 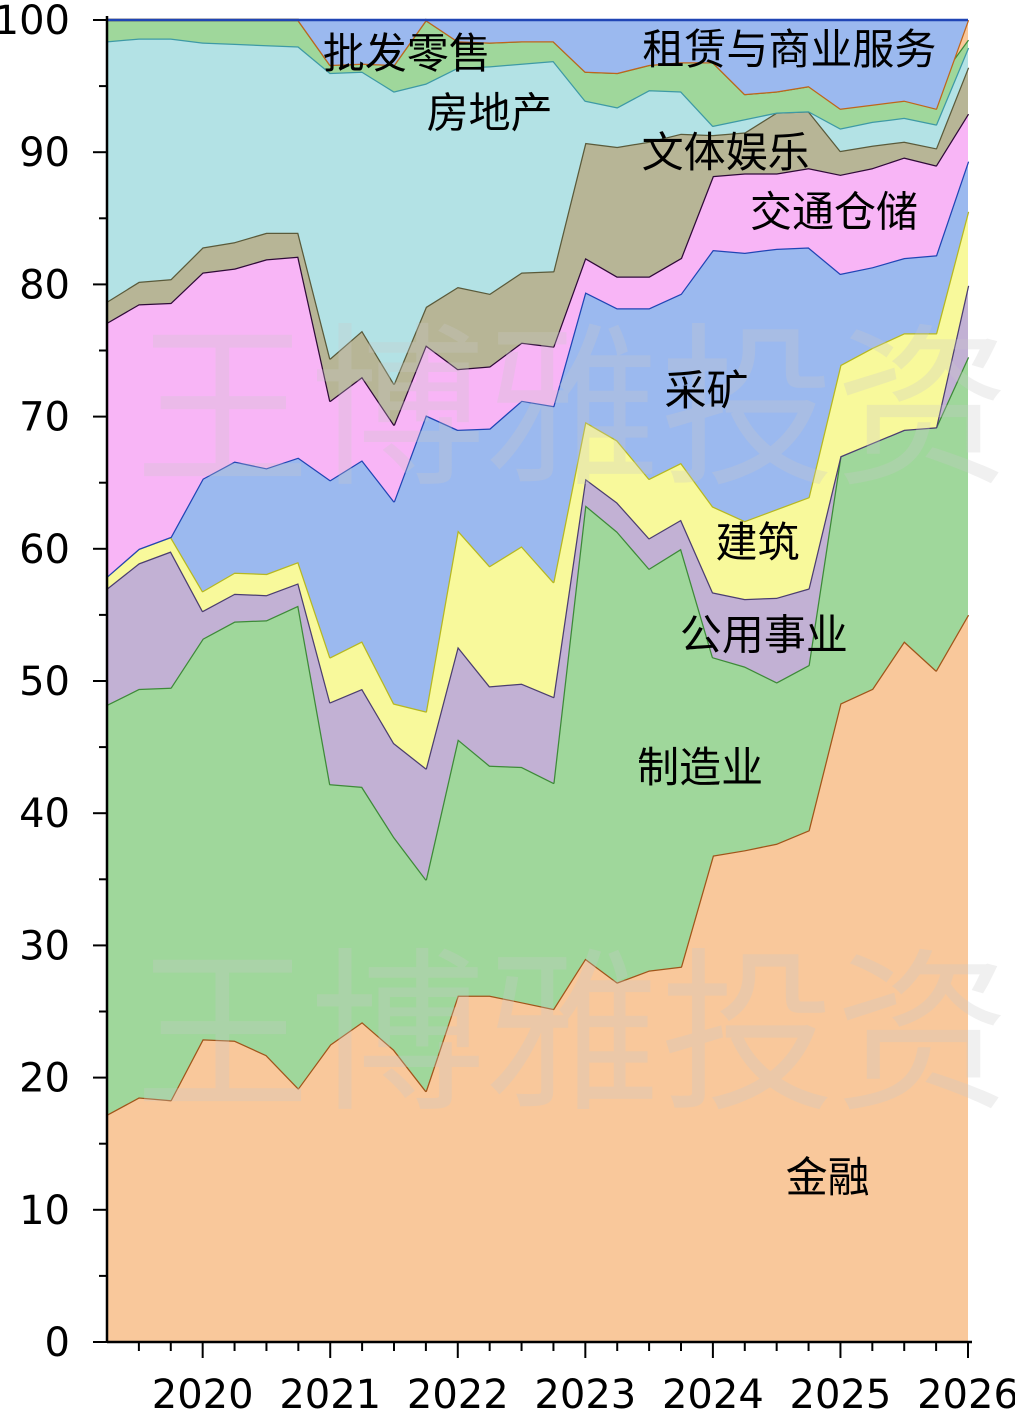 What do you see at coordinates (758, 542) in the screenshot?
I see `label-建筑: 建筑` at bounding box center [758, 542].